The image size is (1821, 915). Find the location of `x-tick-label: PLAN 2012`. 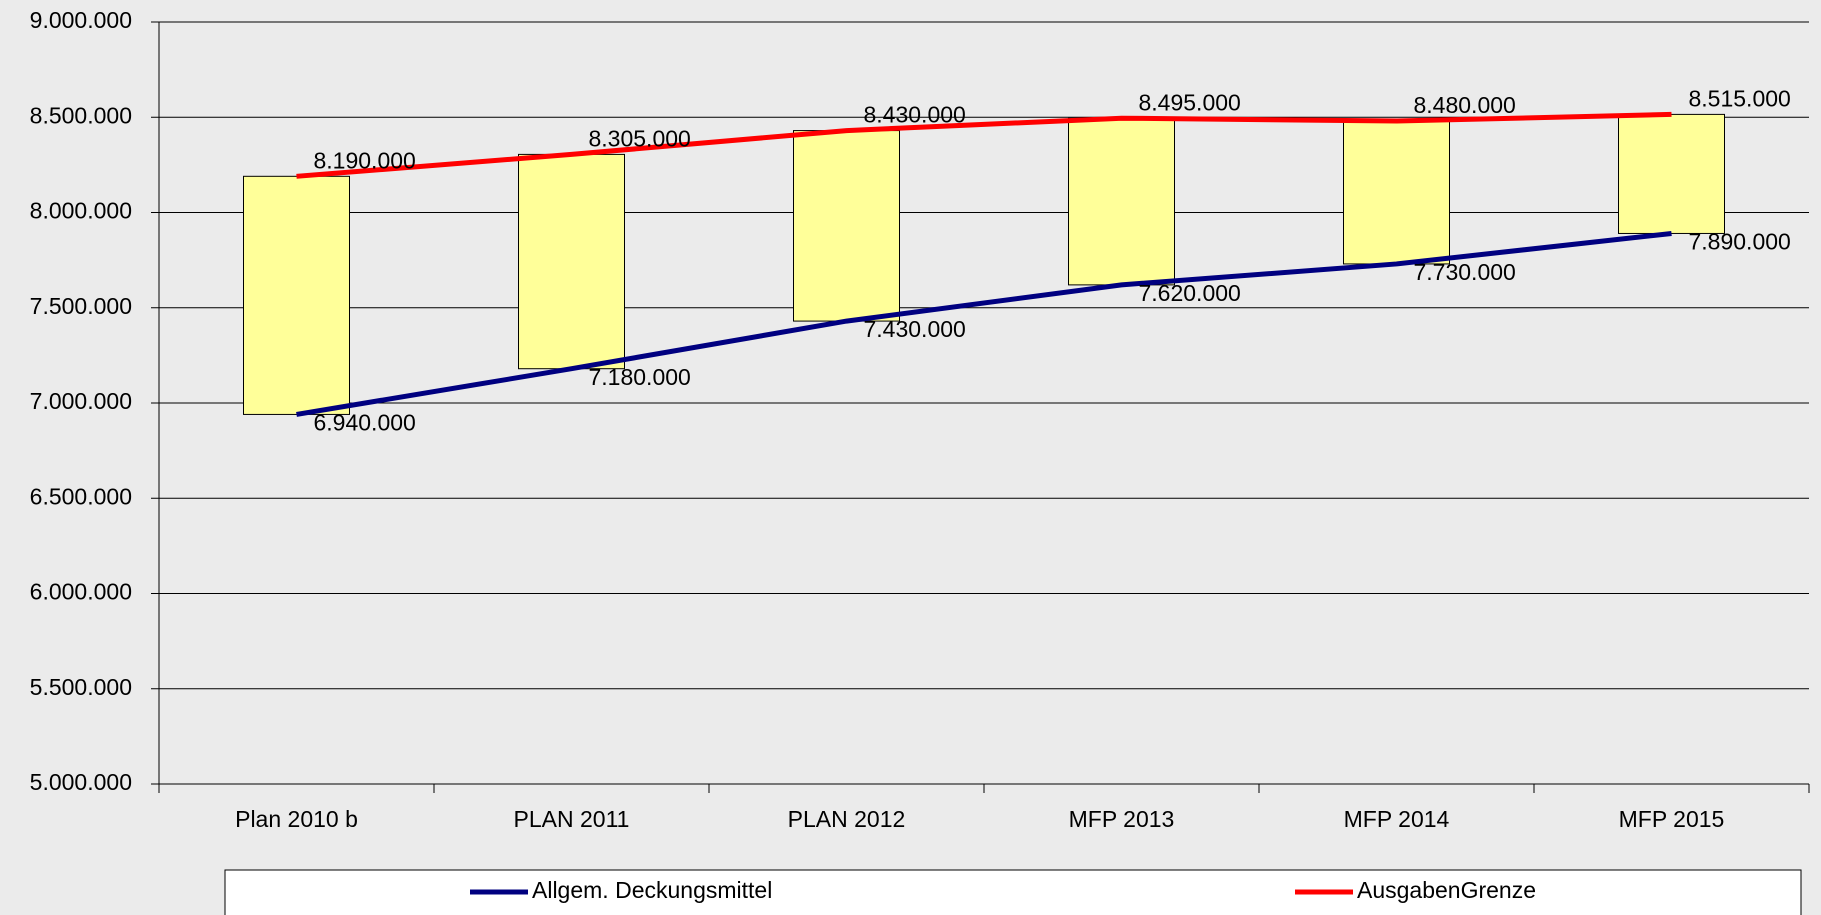

x-tick-label: PLAN 2012 is located at coordinates (847, 819).